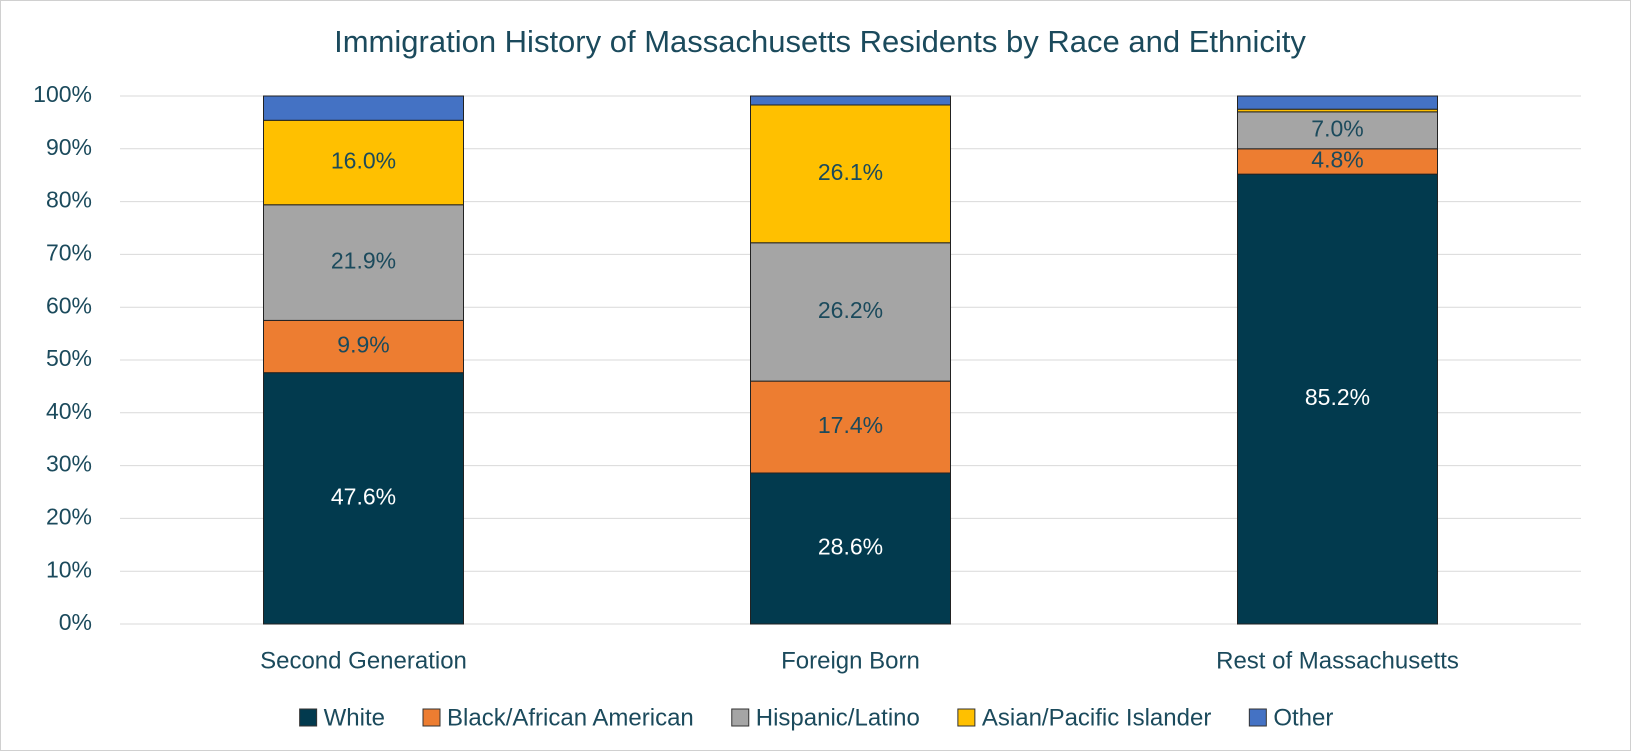 The image size is (1633, 753). I want to click on data-label: 85.2%, so click(1337, 397).